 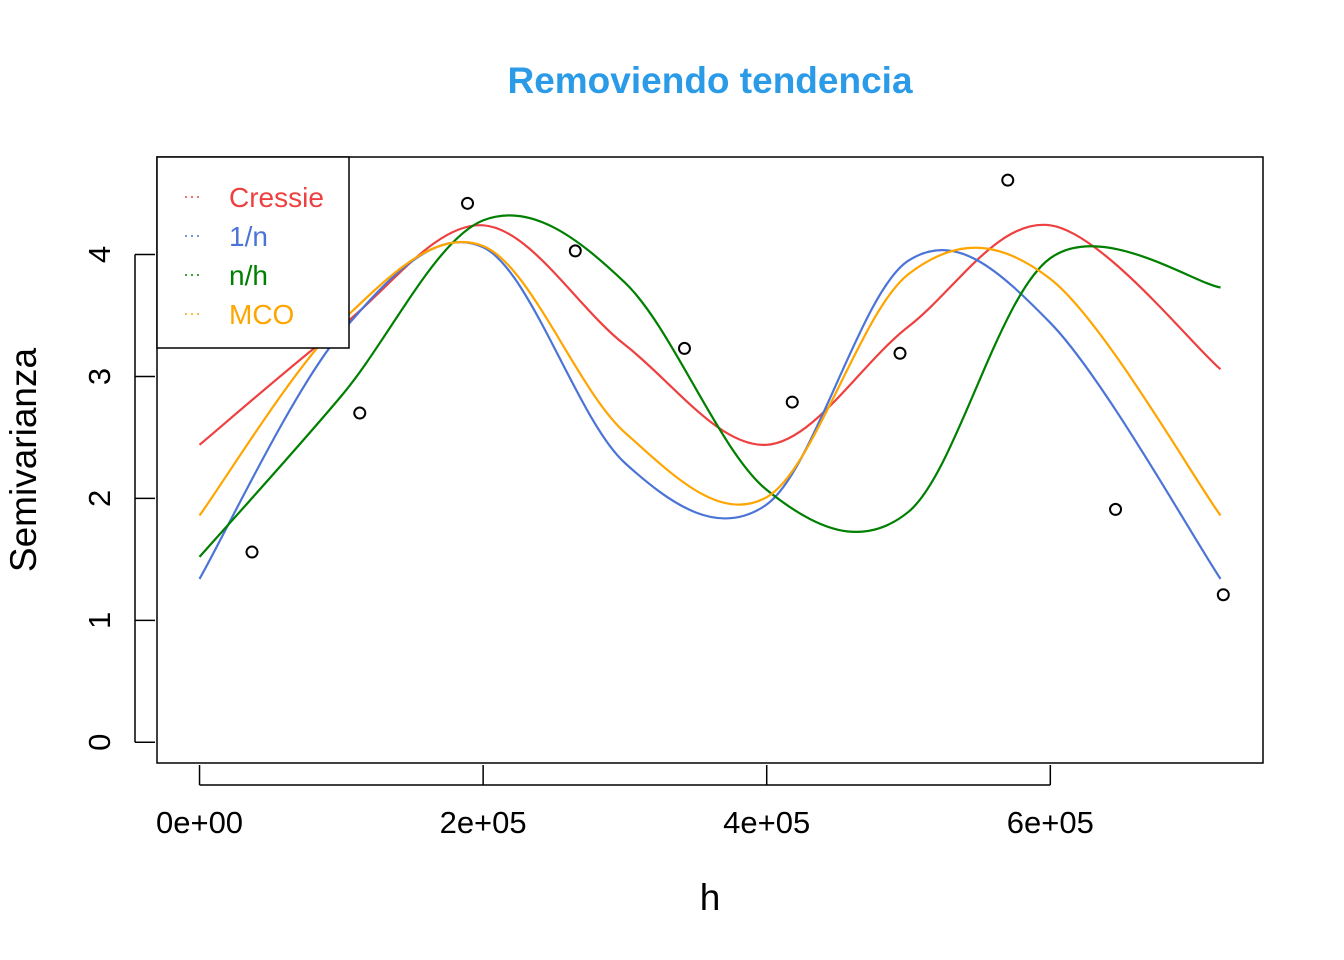 I want to click on legend-label: MCO, so click(x=261, y=314).